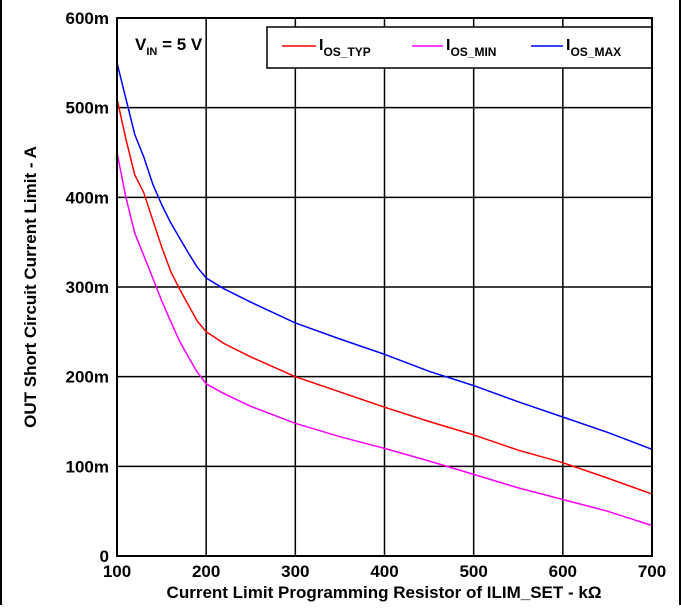 This screenshot has height=610, width=681. What do you see at coordinates (87, 287) in the screenshot?
I see `y-tick-label: 300m` at bounding box center [87, 287].